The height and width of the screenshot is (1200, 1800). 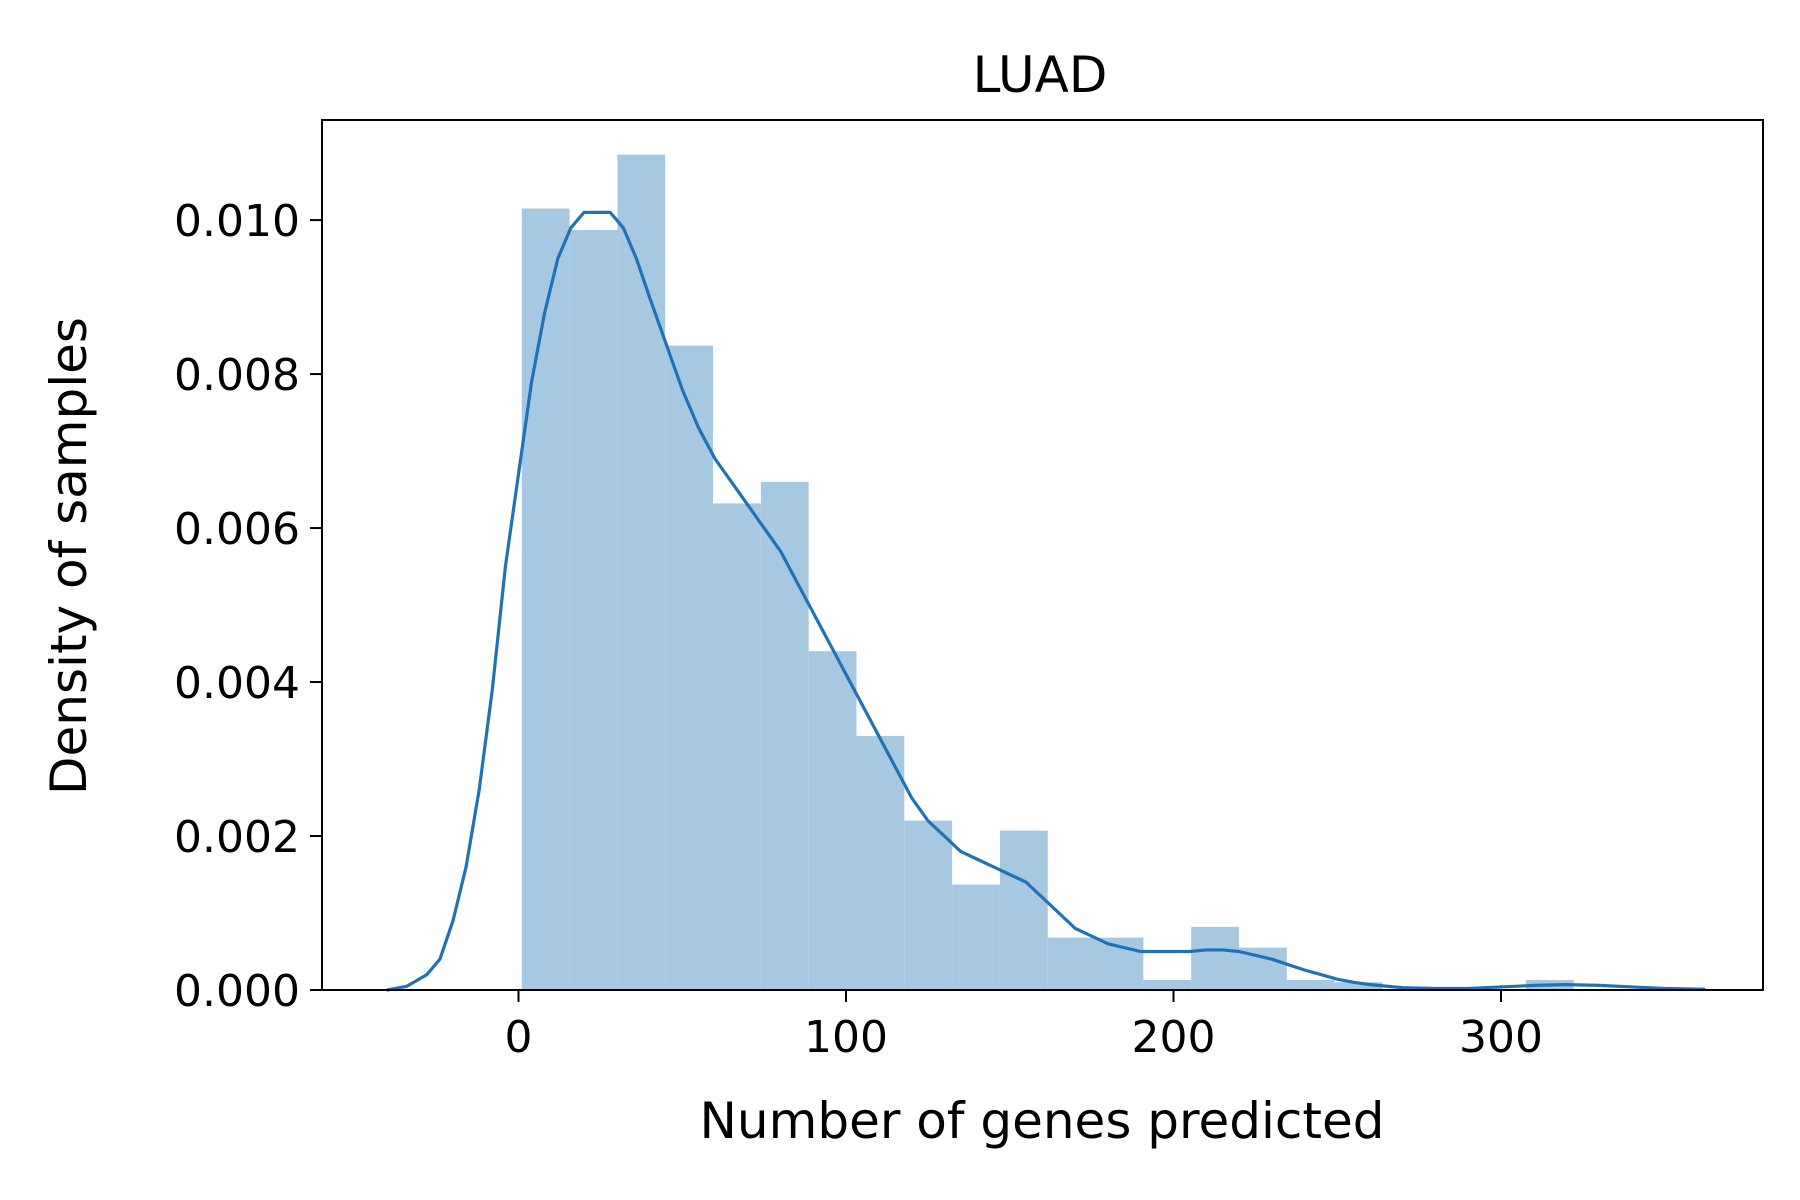 I want to click on y-tick-label: 0.006, so click(x=237, y=529).